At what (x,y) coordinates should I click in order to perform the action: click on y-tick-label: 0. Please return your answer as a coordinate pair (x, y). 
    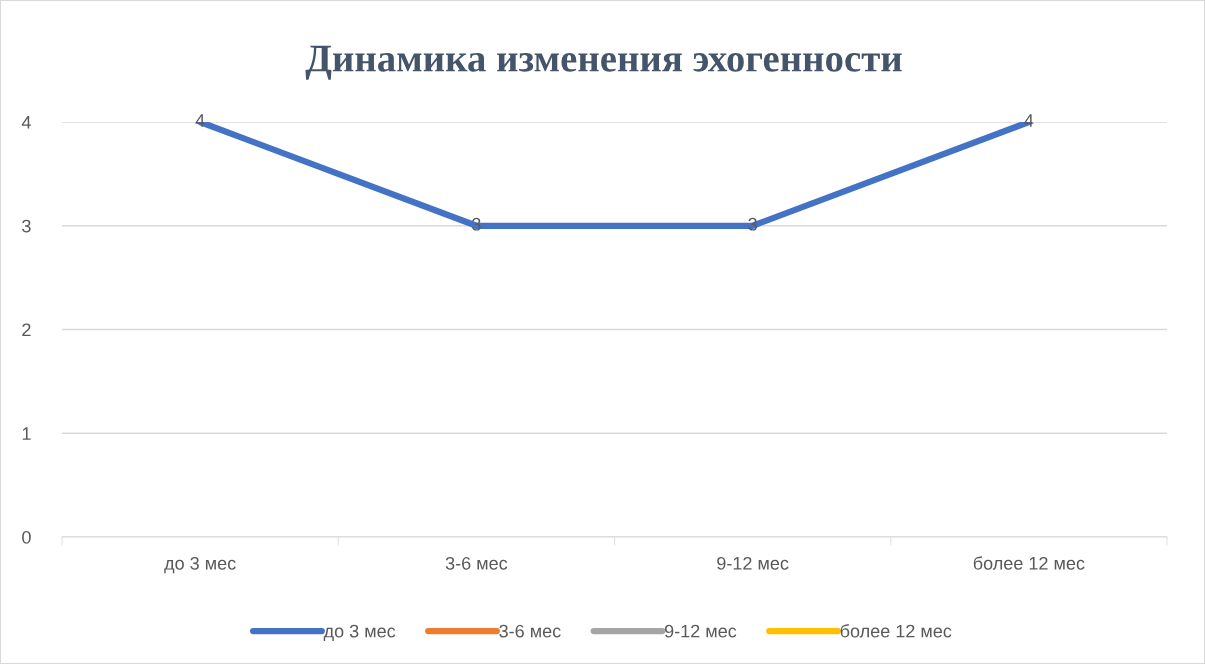
    Looking at the image, I should click on (26, 537).